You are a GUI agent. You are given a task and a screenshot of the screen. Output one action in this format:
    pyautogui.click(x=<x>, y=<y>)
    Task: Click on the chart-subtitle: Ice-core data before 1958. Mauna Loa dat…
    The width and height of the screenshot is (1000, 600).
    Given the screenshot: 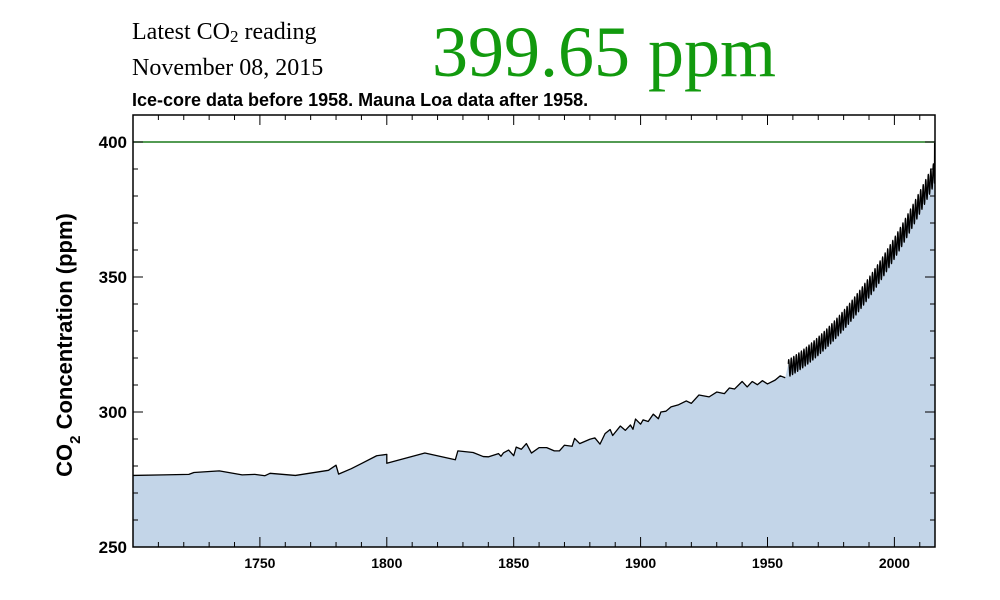 What is the action you would take?
    pyautogui.click(x=360, y=100)
    